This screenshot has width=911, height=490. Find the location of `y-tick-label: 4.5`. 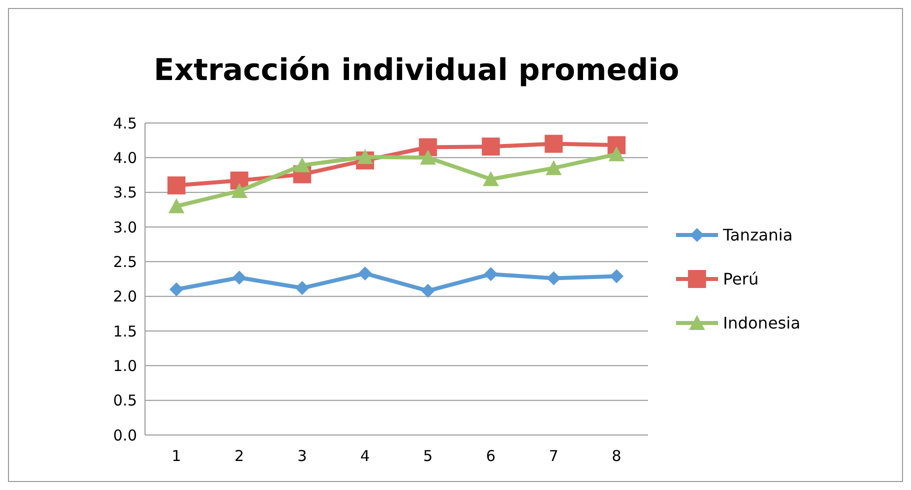

y-tick-label: 4.5 is located at coordinates (125, 123).